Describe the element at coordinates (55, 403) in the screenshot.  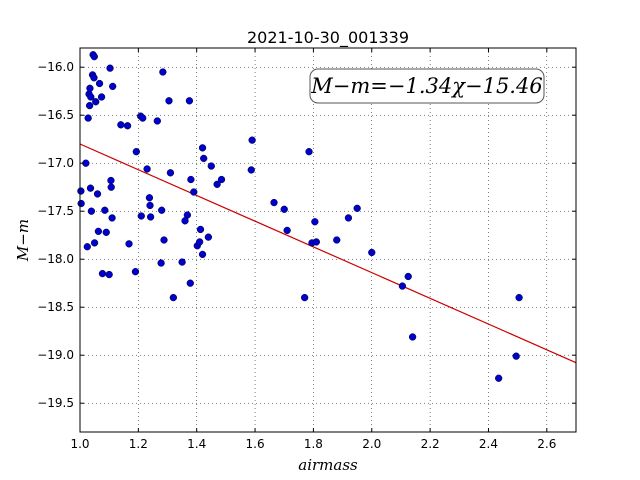
I see `y-tick-label: −19.5` at that location.